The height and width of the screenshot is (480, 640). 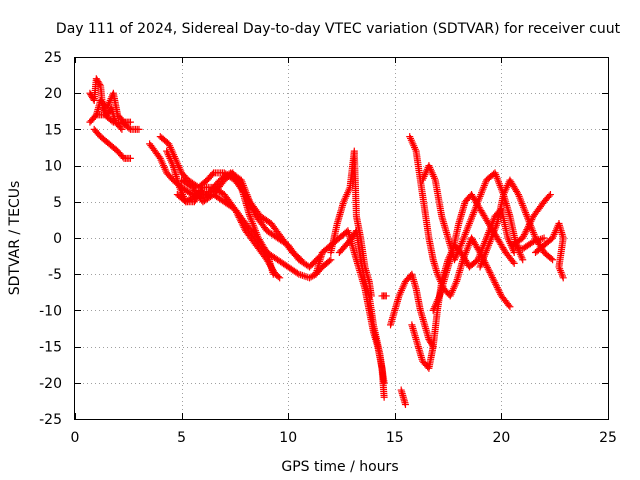 What do you see at coordinates (50, 420) in the screenshot?
I see `y-tick-label: -25` at bounding box center [50, 420].